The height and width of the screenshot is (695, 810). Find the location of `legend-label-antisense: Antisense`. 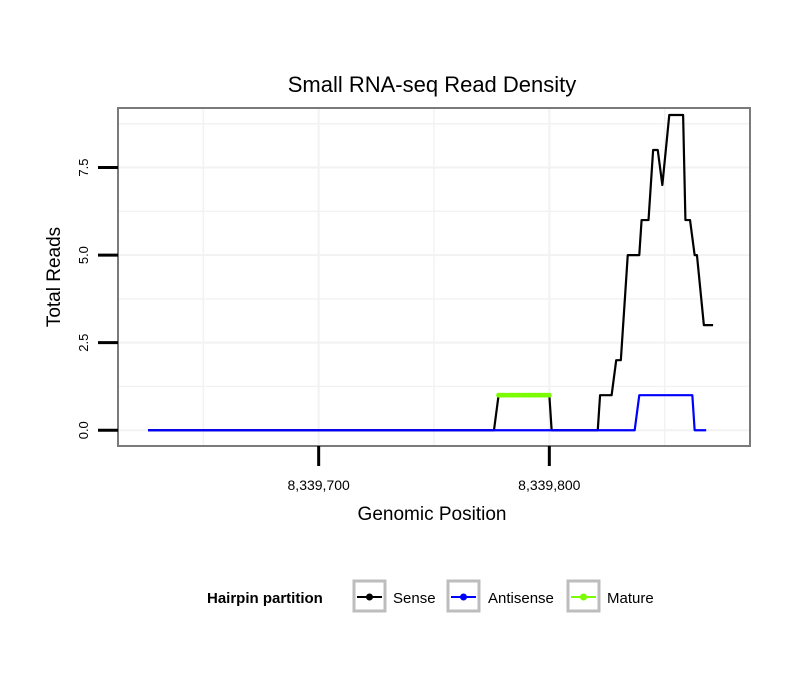

legend-label-antisense: Antisense is located at coordinates (521, 598).